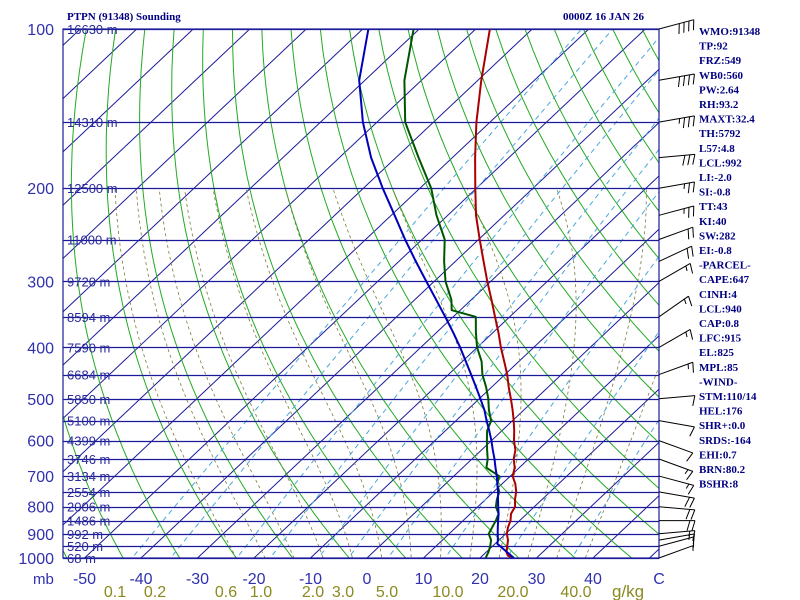 The image size is (800, 600). Describe the element at coordinates (92, 122) in the screenshot. I see `height-label: 14310 m` at that location.